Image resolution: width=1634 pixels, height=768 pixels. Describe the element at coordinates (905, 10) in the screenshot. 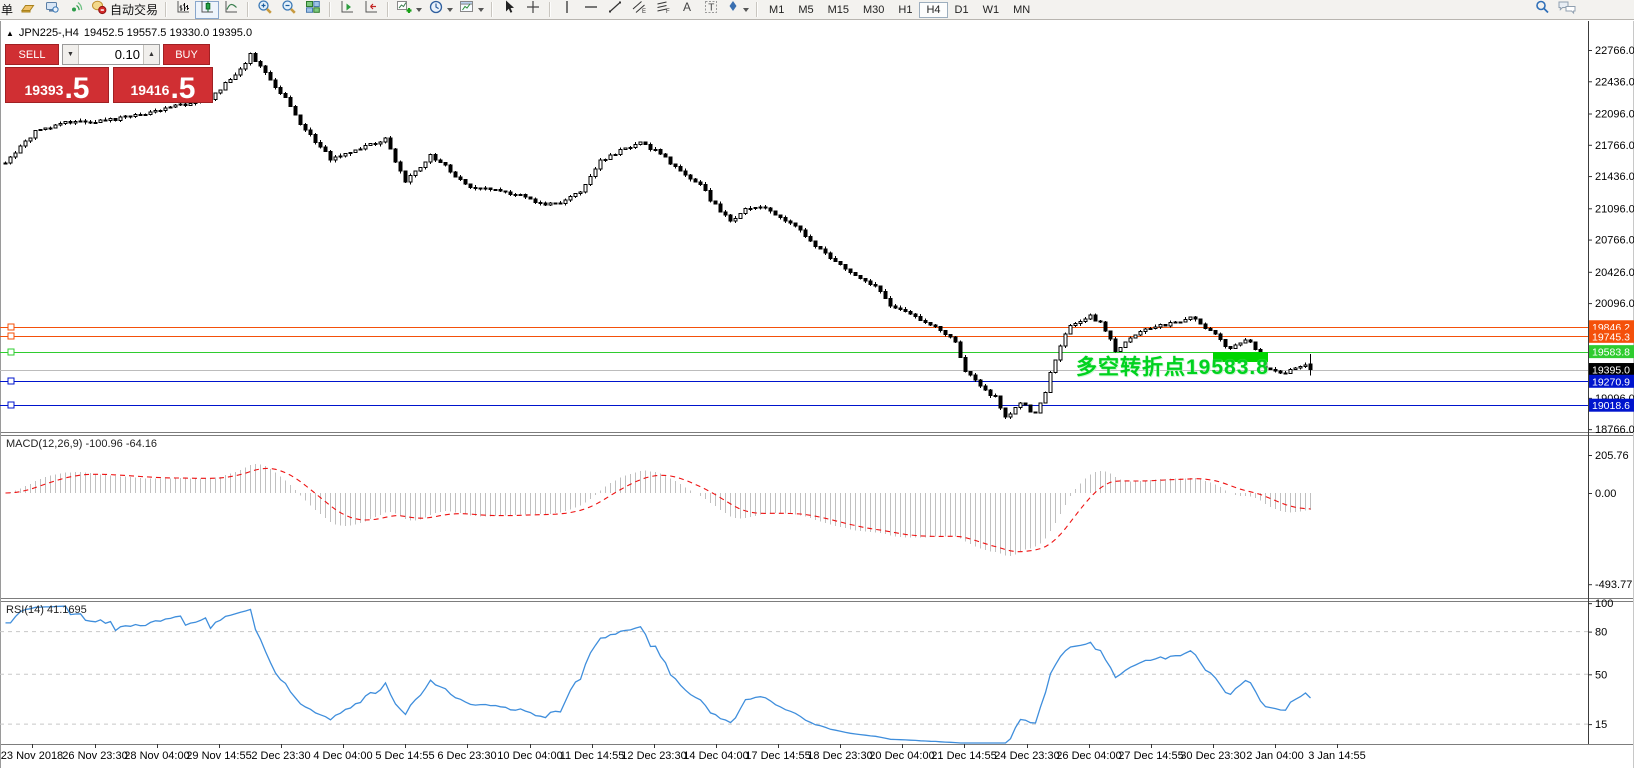

I see `timeframe-button-h1: H1` at that location.